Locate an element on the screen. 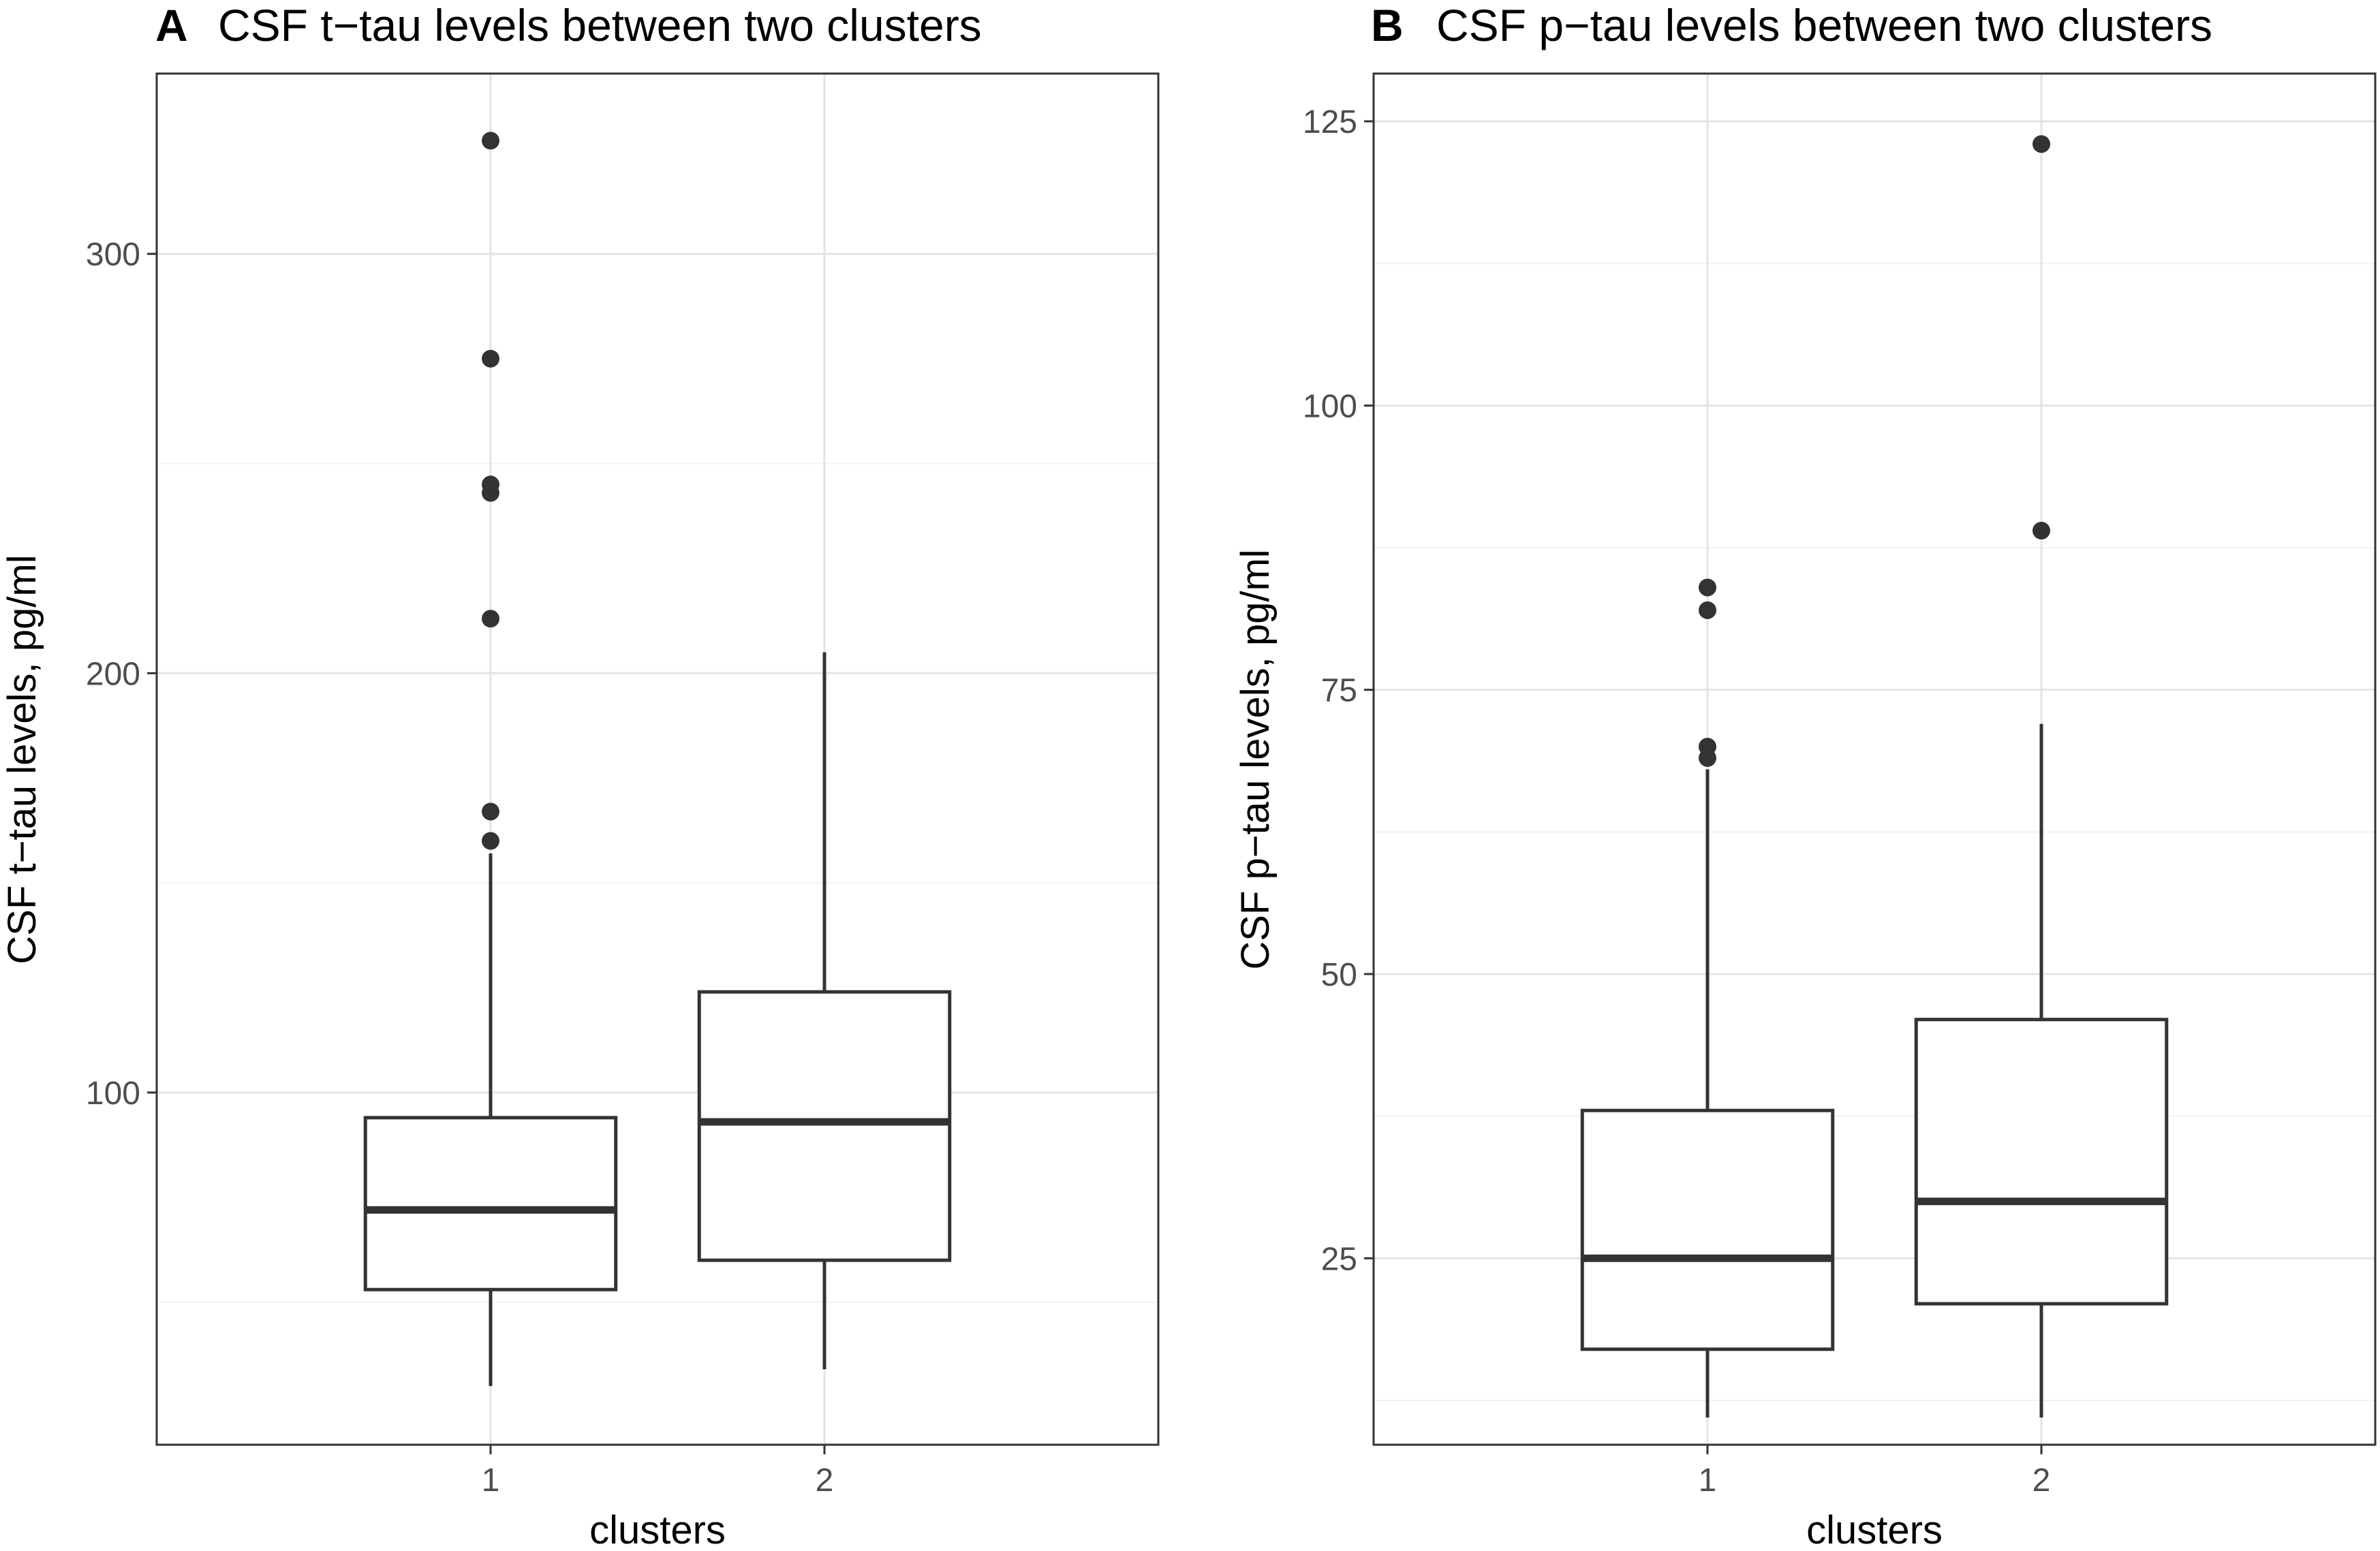 The image size is (2380, 1551). x-axis-label-b: clusters is located at coordinates (1874, 1529).